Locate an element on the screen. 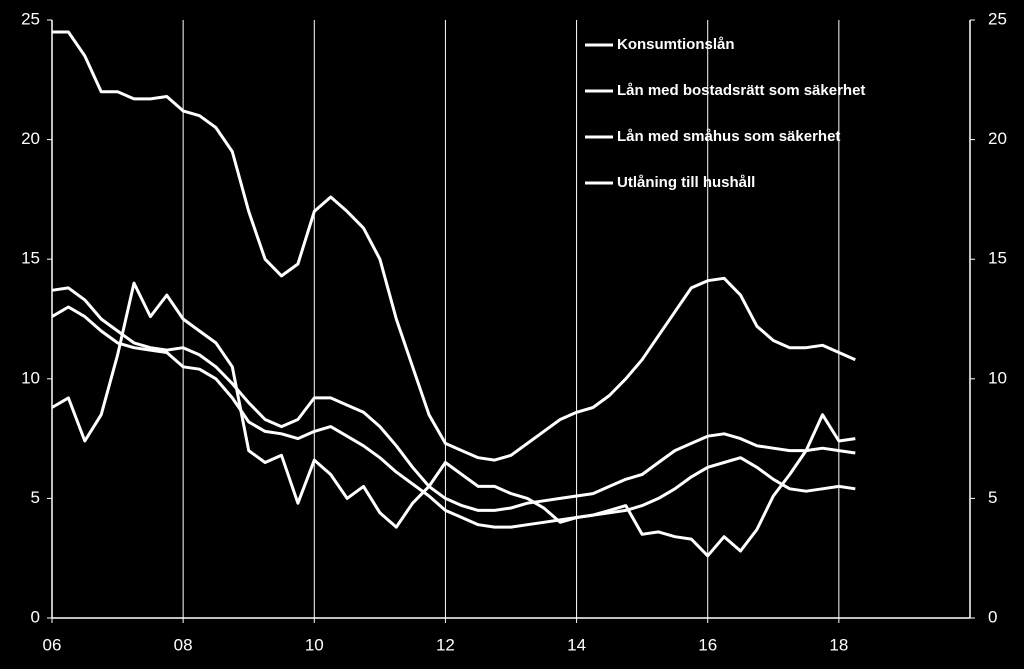  y-tick-label: 0 is located at coordinates (35, 616).